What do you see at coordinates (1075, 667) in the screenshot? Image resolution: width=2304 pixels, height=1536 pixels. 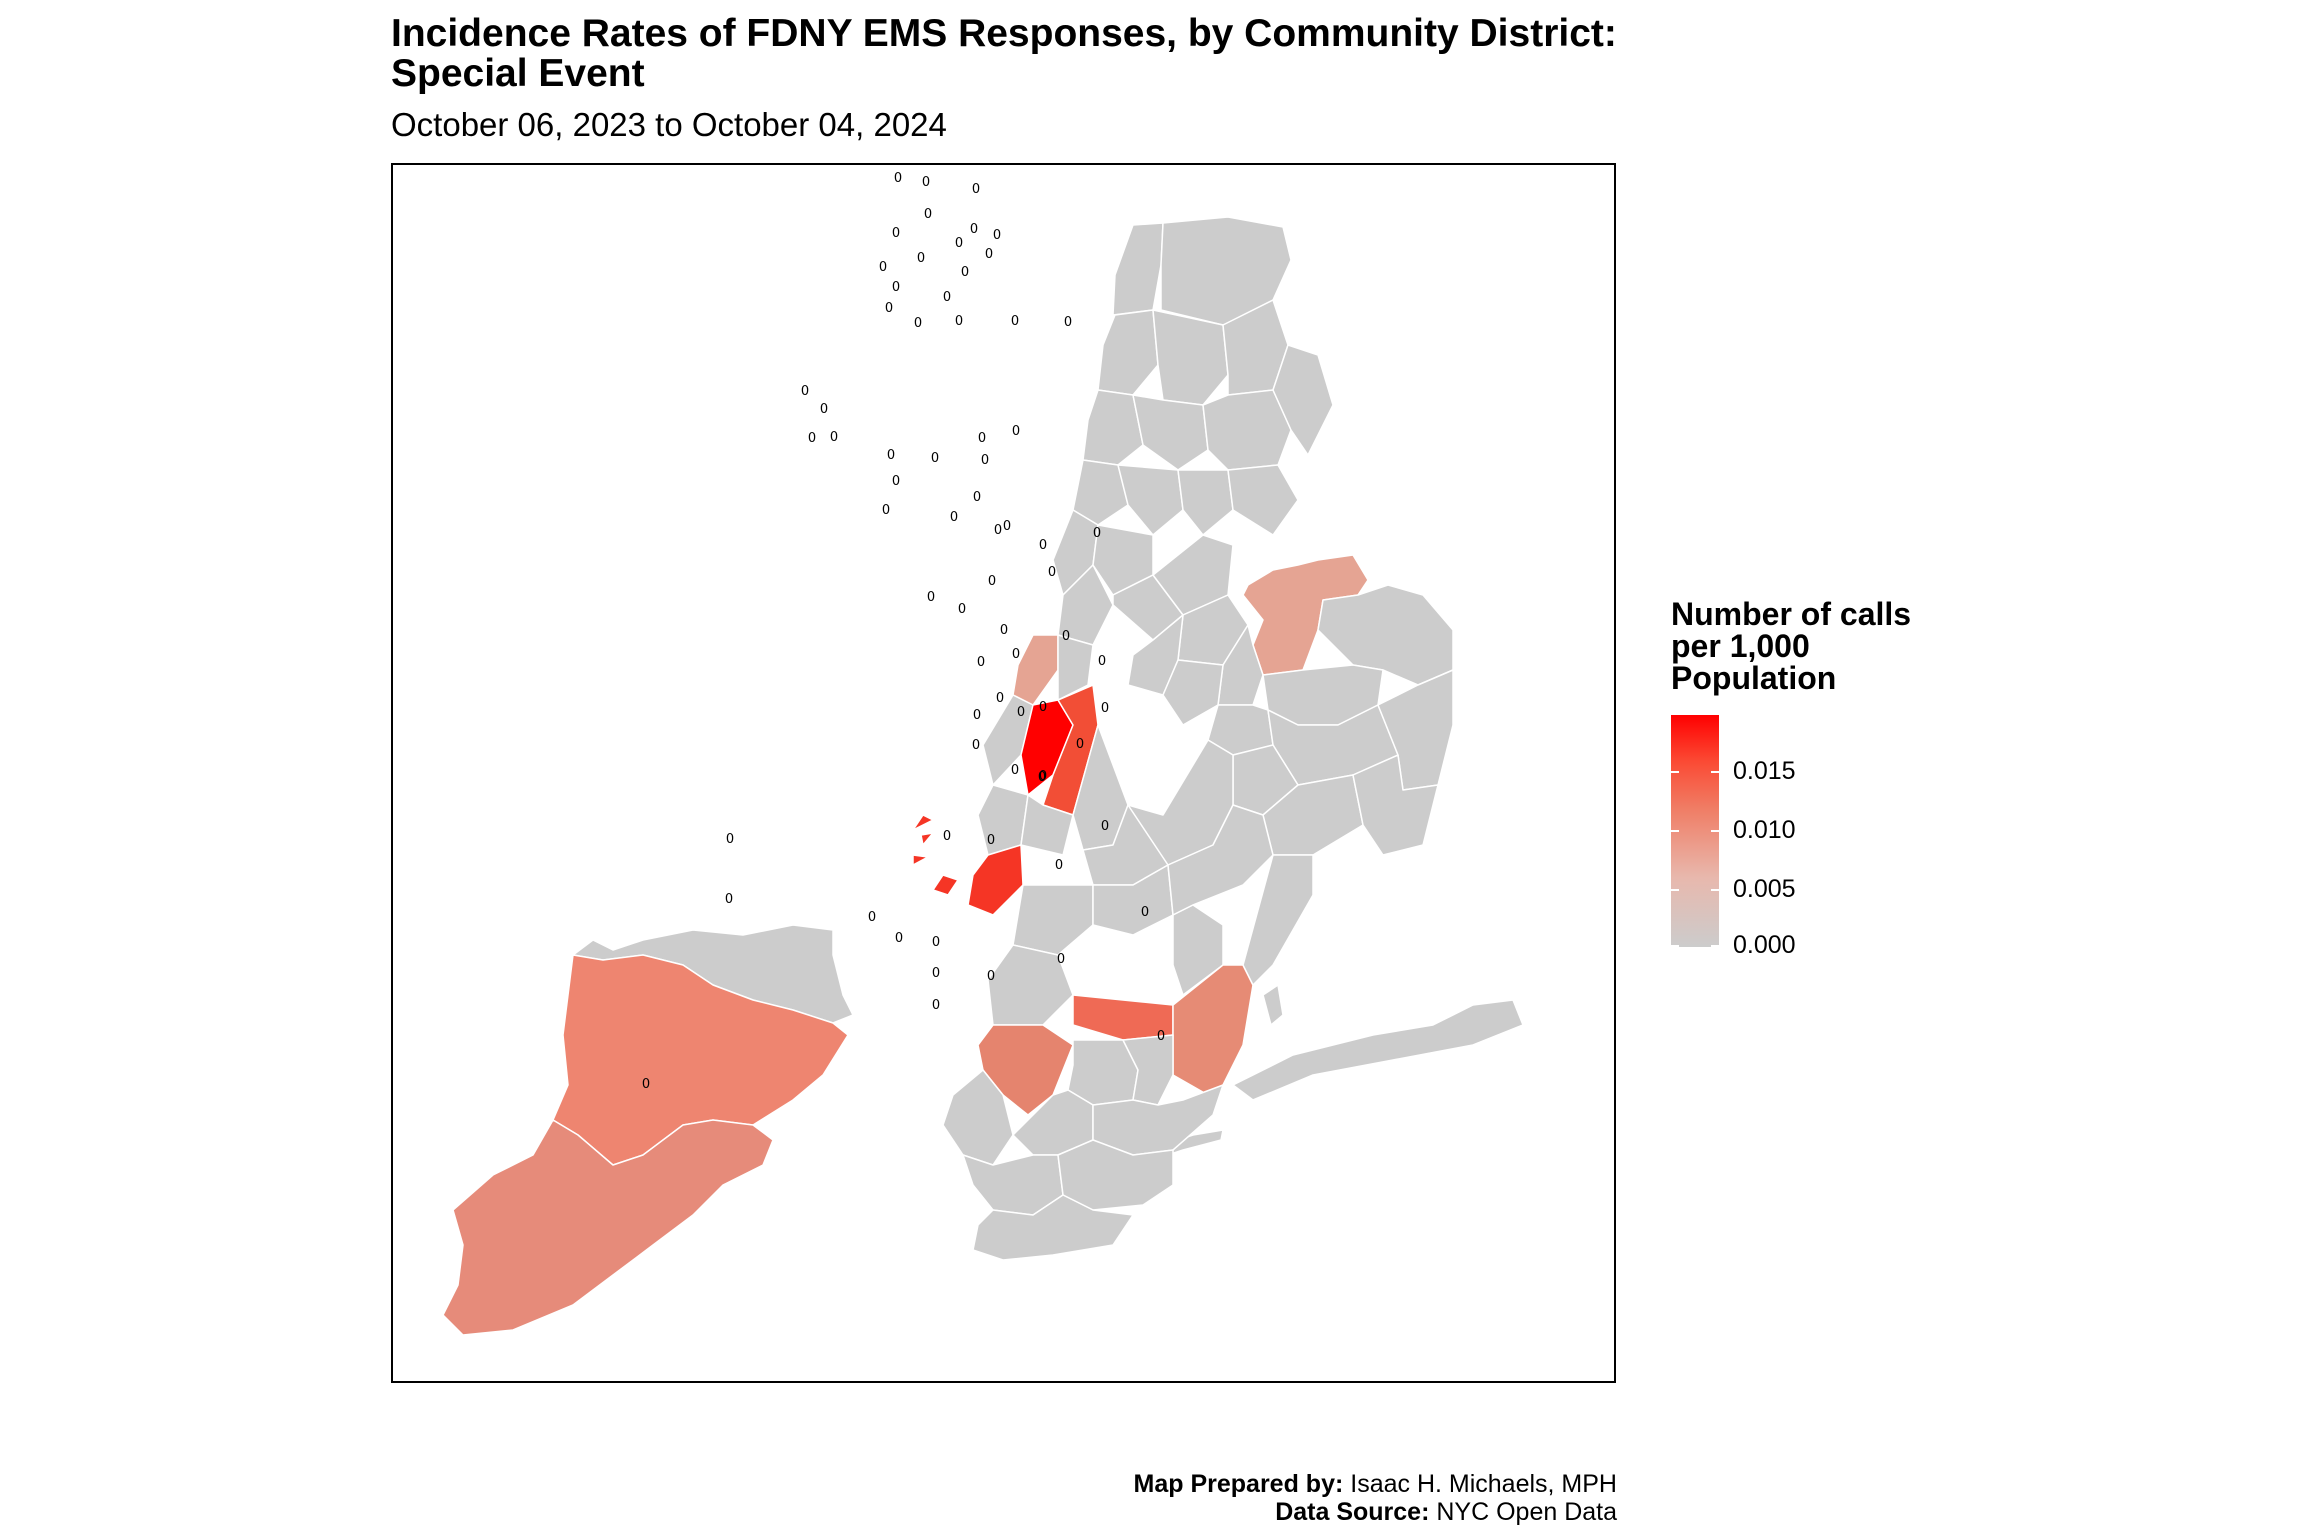 I see `district-manhattan-east-harlem` at bounding box center [1075, 667].